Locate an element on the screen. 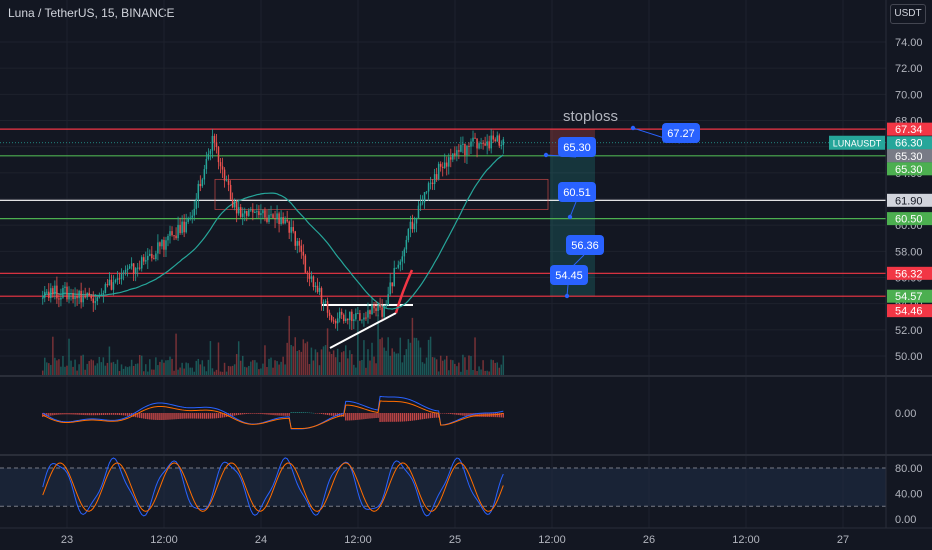  volume-bars is located at coordinates (273, 345).